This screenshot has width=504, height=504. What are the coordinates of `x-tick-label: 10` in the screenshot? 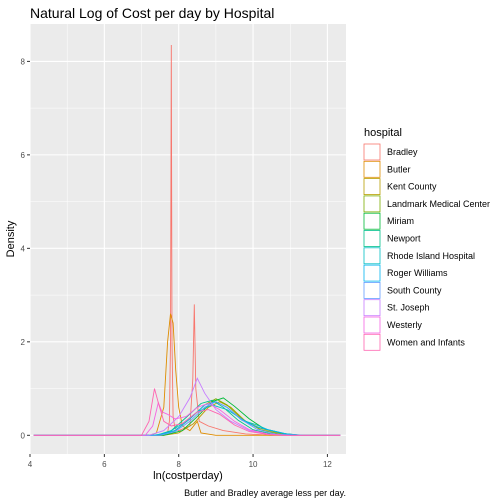 It's located at (253, 464).